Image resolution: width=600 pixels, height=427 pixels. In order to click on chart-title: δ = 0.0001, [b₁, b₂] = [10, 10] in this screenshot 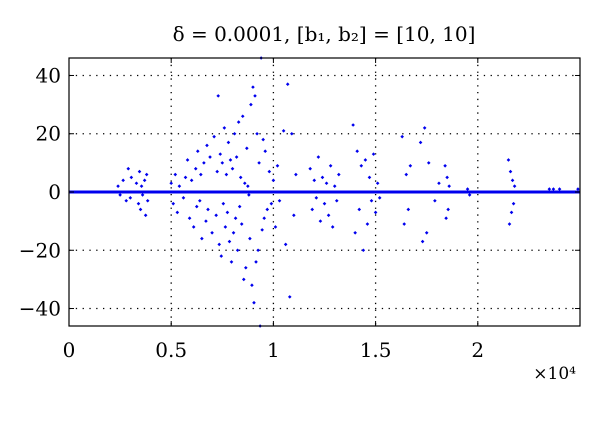, I will do `click(324, 34)`.